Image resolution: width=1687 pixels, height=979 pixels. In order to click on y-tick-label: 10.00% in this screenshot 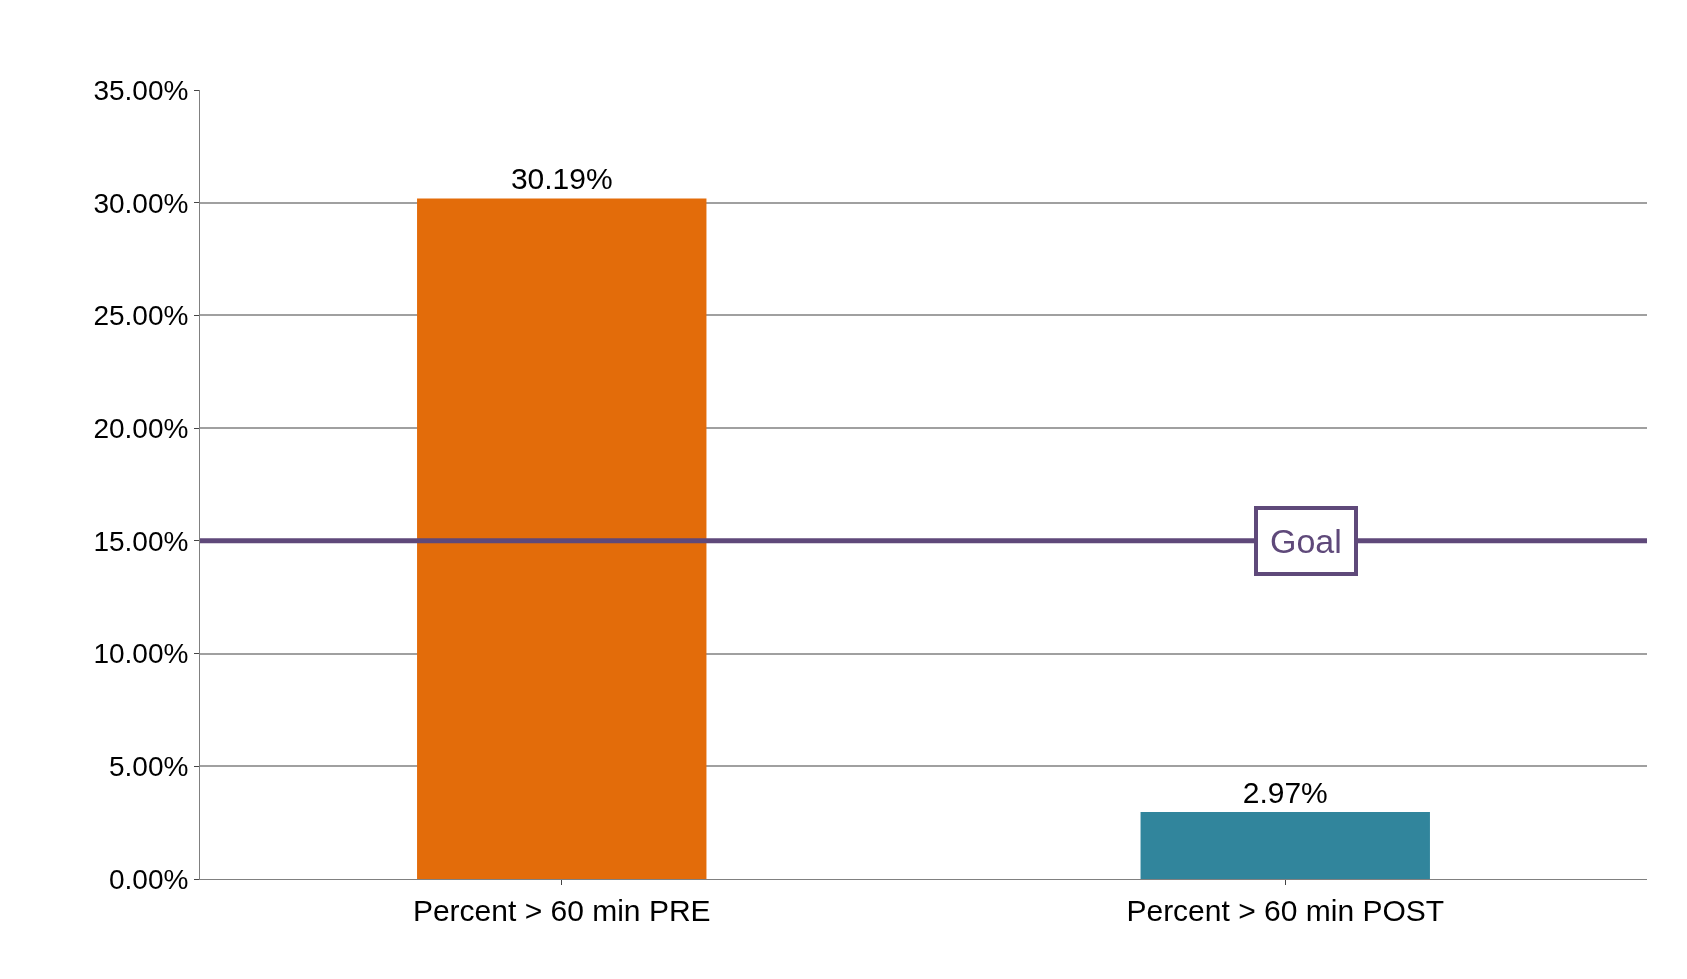, I will do `click(141, 654)`.